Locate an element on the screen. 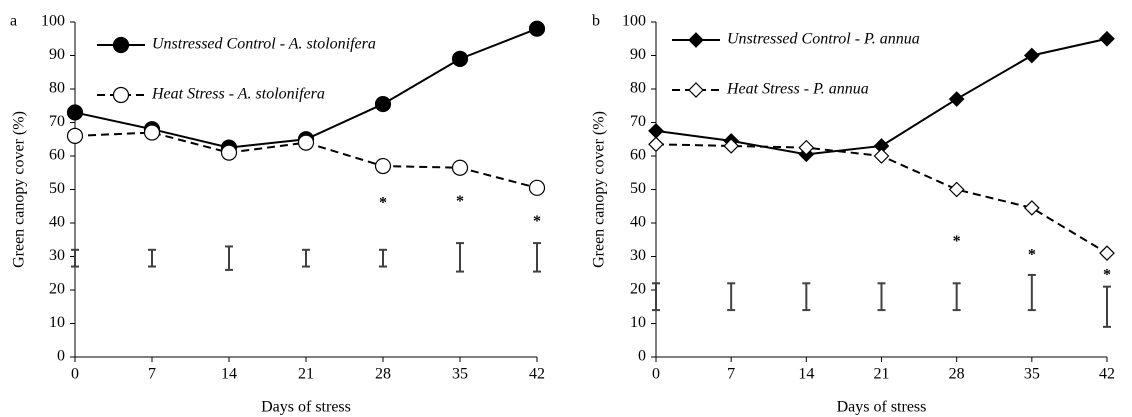  legend-label: Heat Stress - P. annua is located at coordinates (797, 89).